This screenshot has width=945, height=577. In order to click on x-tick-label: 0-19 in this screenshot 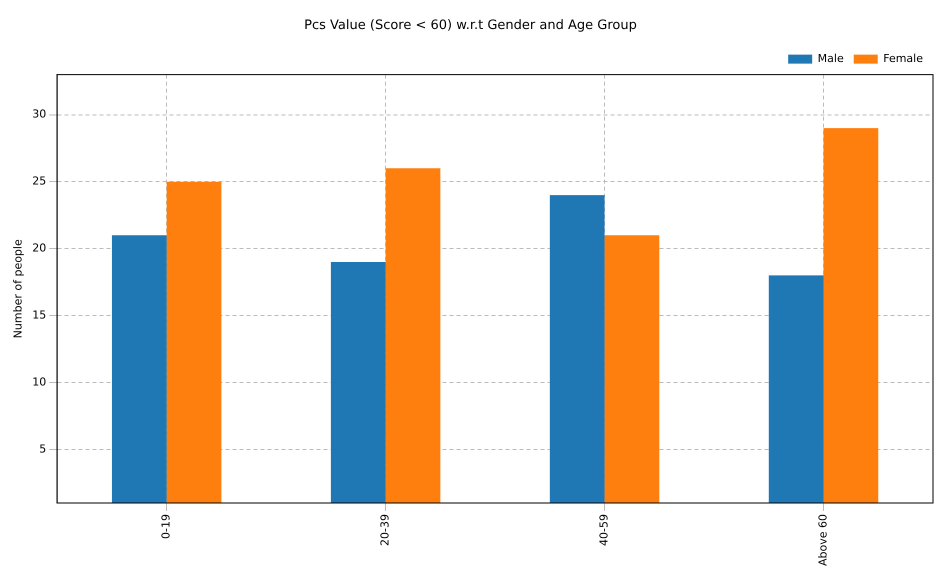, I will do `click(166, 526)`.